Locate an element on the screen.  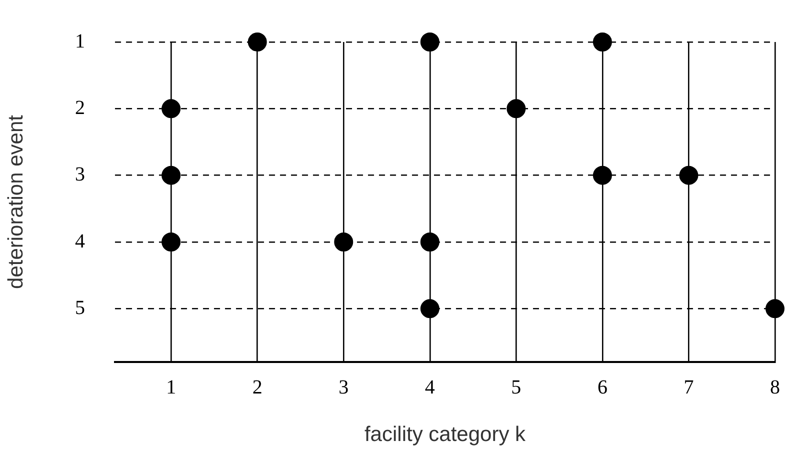
x-tick-label: 6 is located at coordinates (602, 387).